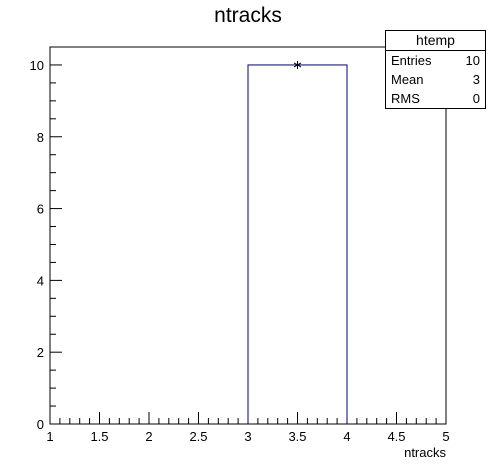 The image size is (496, 472). I want to click on stats-box-title: htemp, so click(435, 41).